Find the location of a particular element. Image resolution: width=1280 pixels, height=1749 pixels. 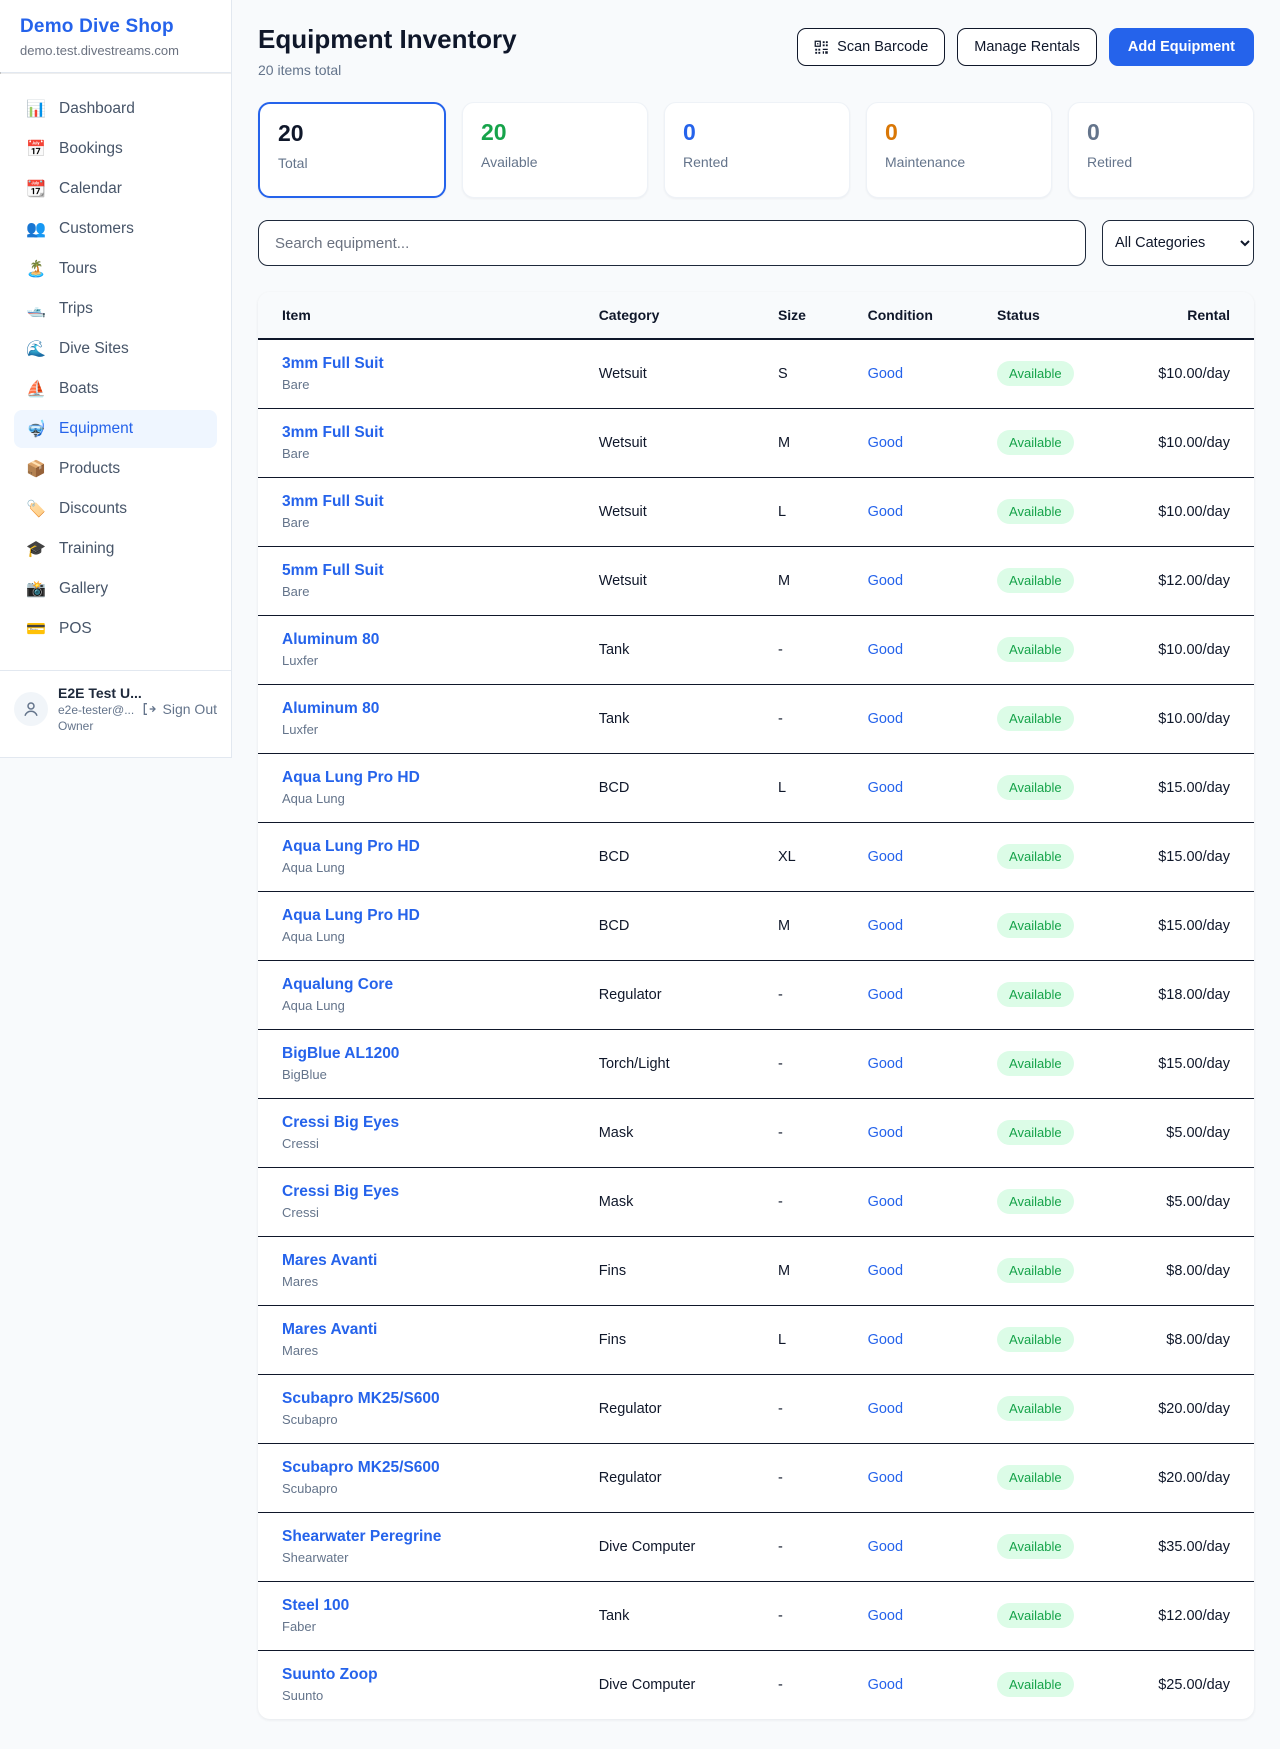

sidebar-item-gallery: 📸 Gallery is located at coordinates (115, 589).